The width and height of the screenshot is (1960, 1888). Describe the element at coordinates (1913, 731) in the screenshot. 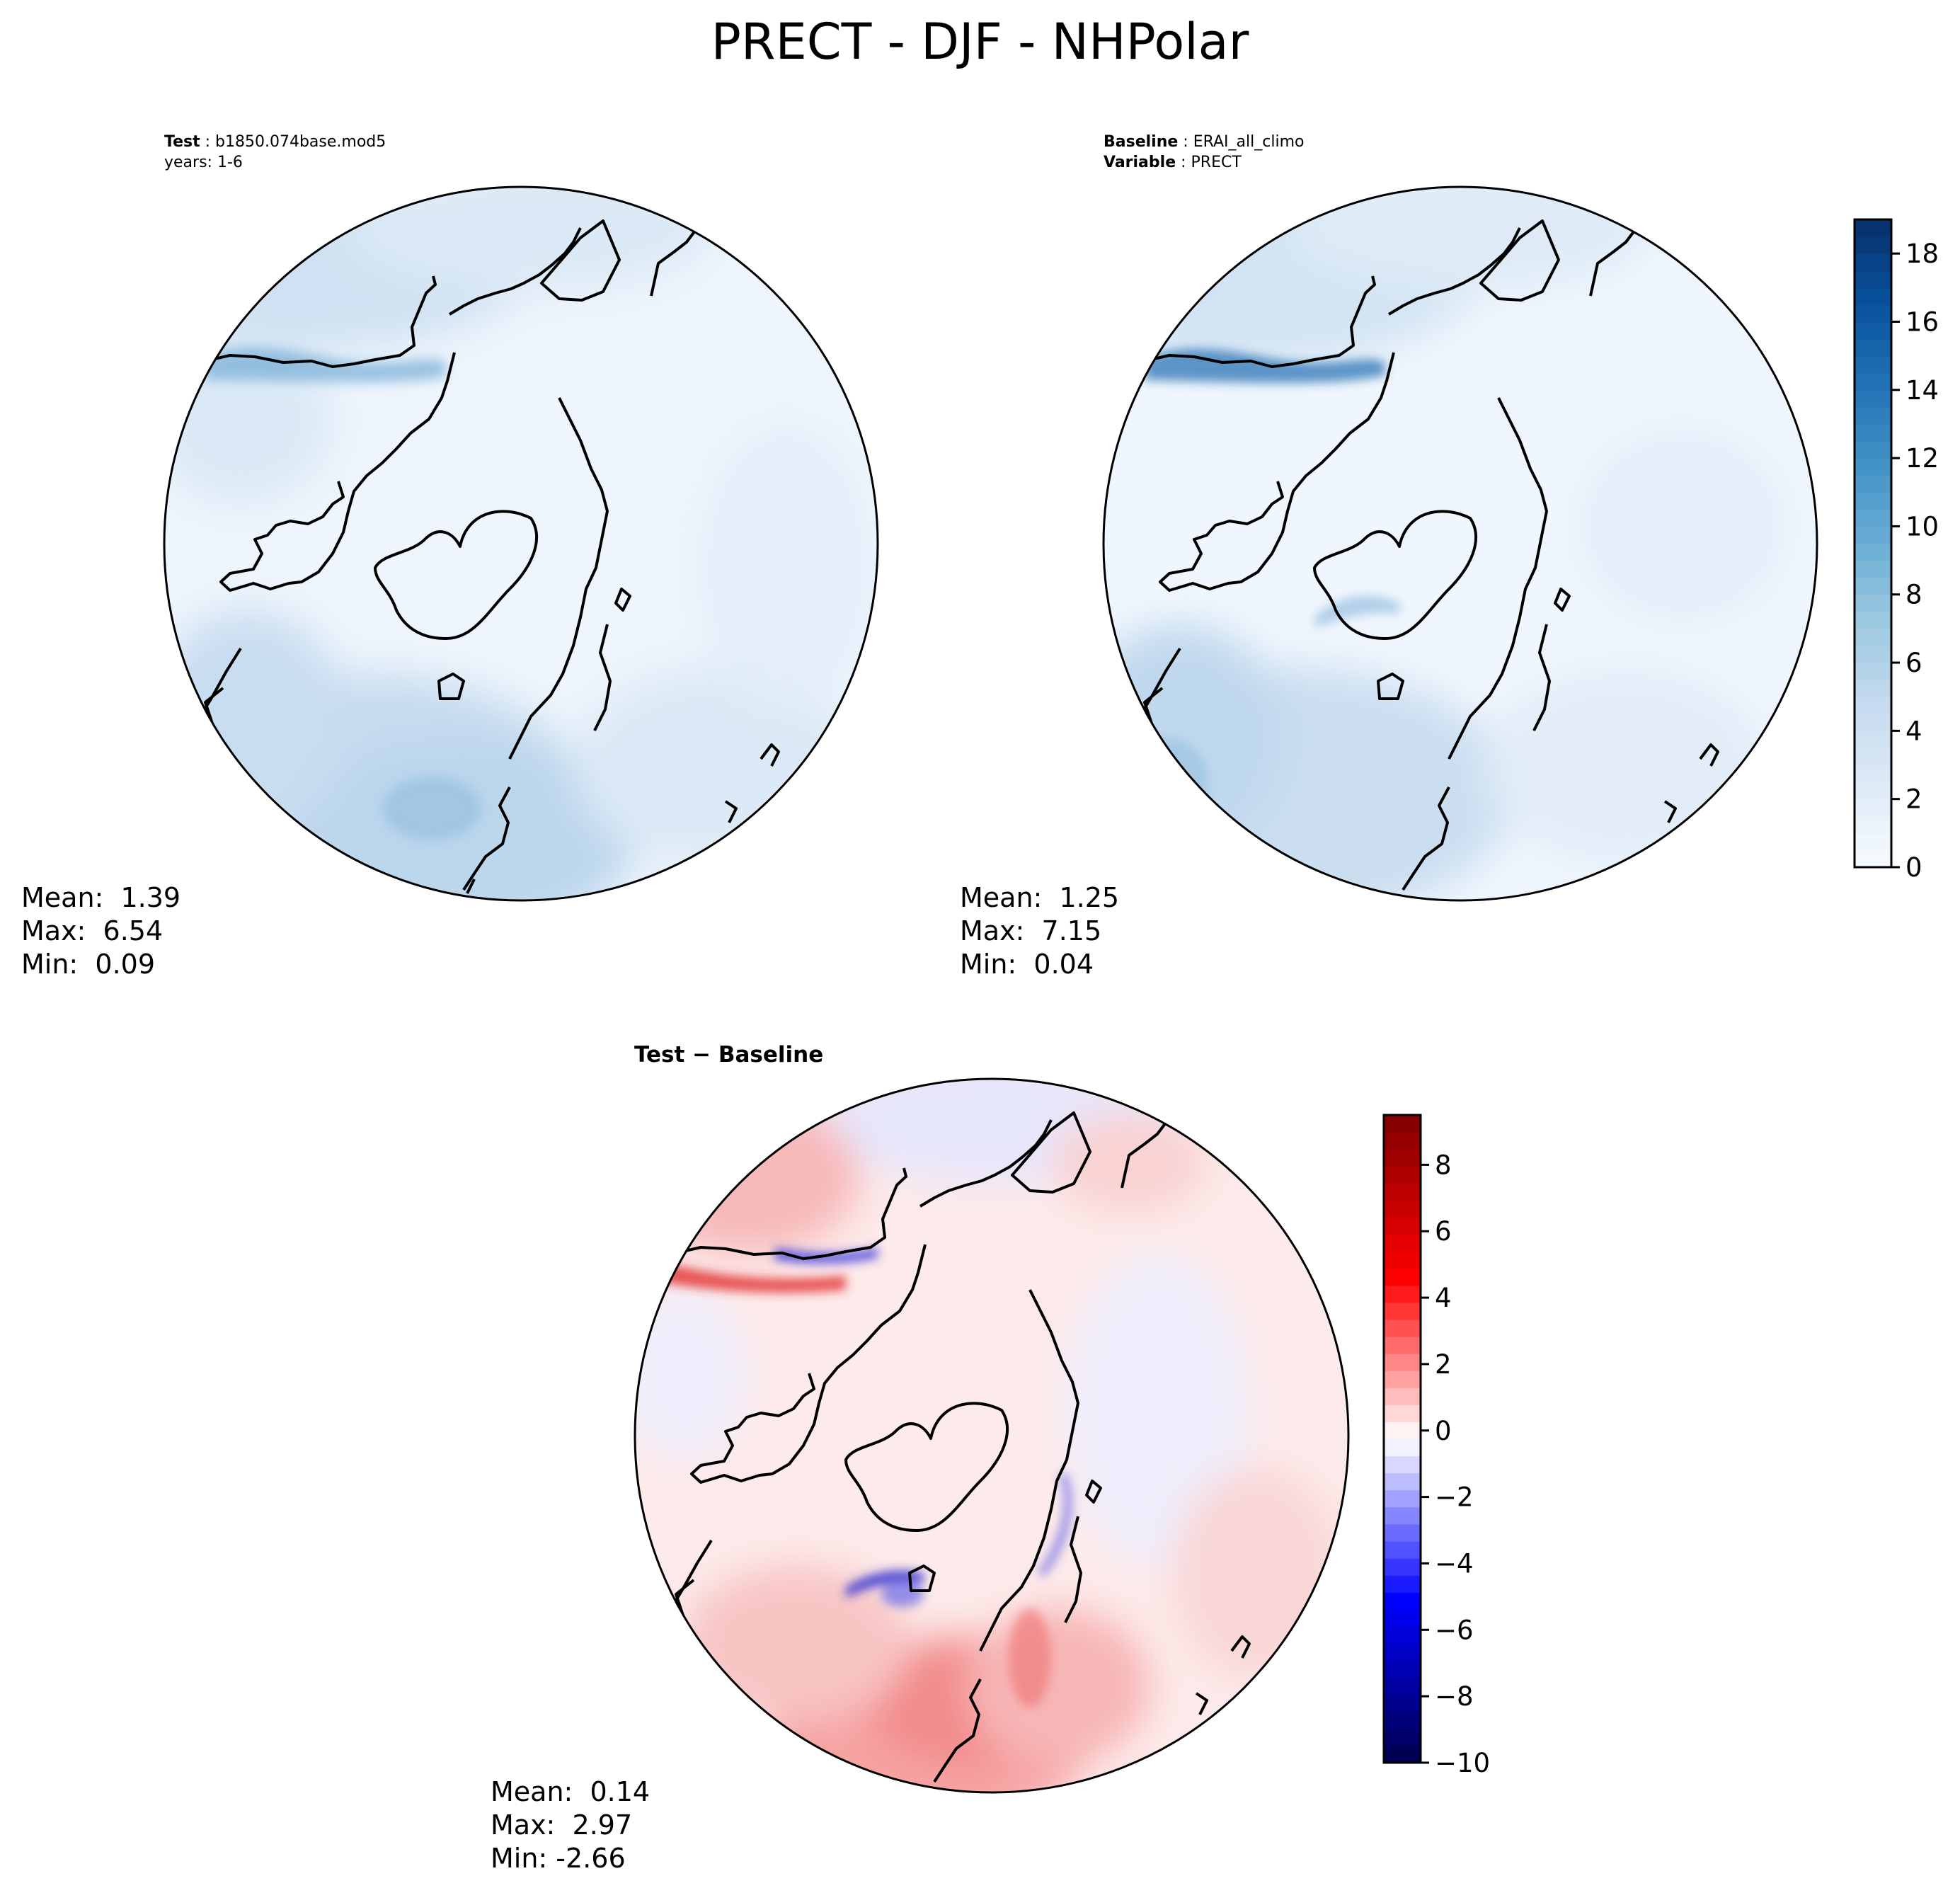

I see `blues-colorbar-tick-label: 4` at that location.